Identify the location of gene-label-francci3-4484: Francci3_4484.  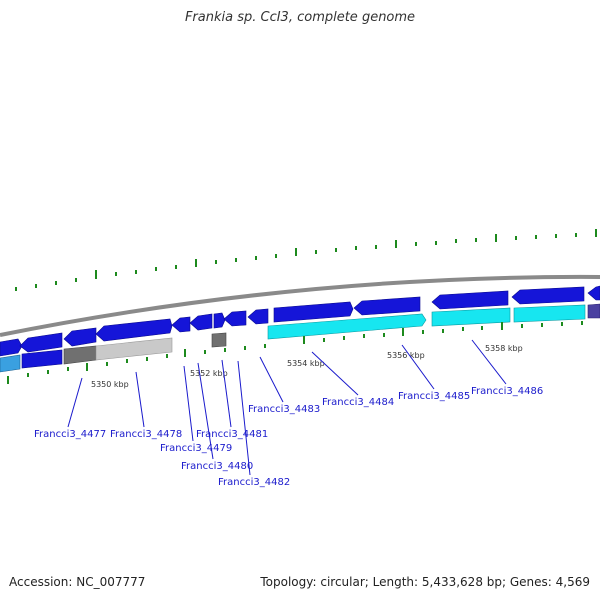
(358, 402).